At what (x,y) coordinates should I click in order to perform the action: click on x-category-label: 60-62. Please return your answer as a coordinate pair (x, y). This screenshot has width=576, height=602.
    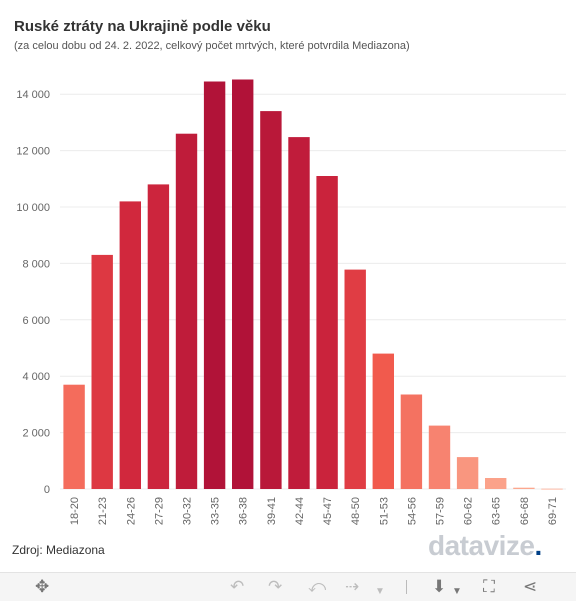
    Looking at the image, I should click on (469, 511).